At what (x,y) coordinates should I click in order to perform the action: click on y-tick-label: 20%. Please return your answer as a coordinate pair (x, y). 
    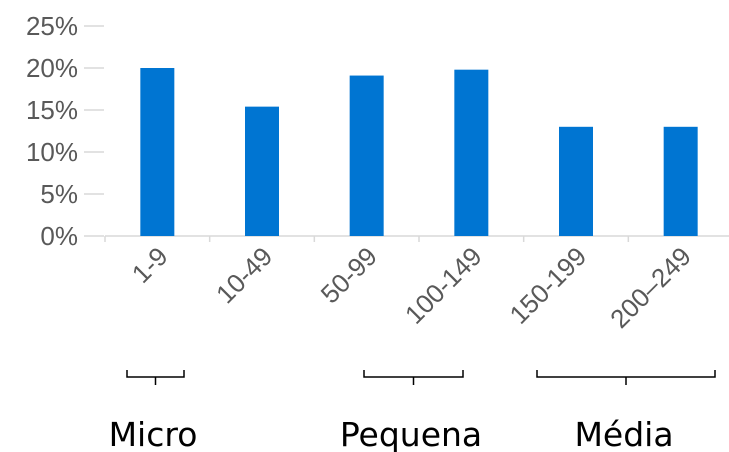
    Looking at the image, I should click on (52, 68).